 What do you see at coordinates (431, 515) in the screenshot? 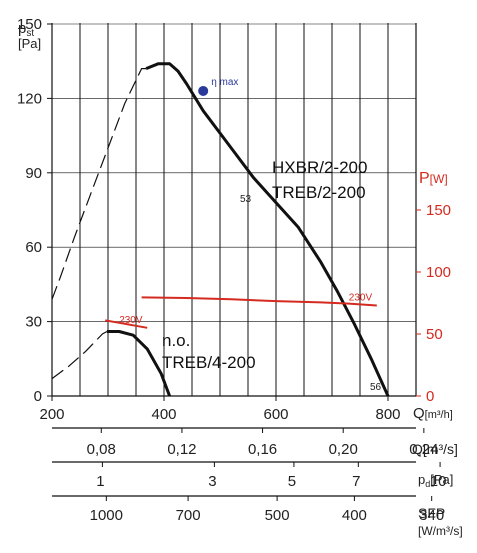
I see `sfp-tick-label: 340` at bounding box center [431, 515].